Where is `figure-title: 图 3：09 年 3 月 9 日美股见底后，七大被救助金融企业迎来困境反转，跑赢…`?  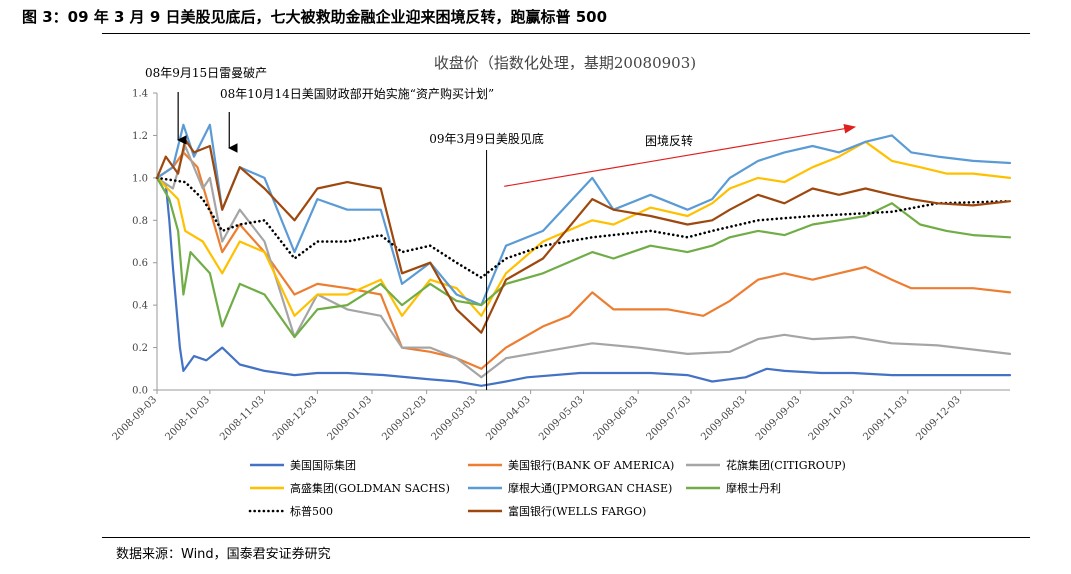
figure-title: 图 3：09 年 3 月 9 日美股见底后，七大被救助金融企业迎来困境反转，跑赢… is located at coordinates (315, 17).